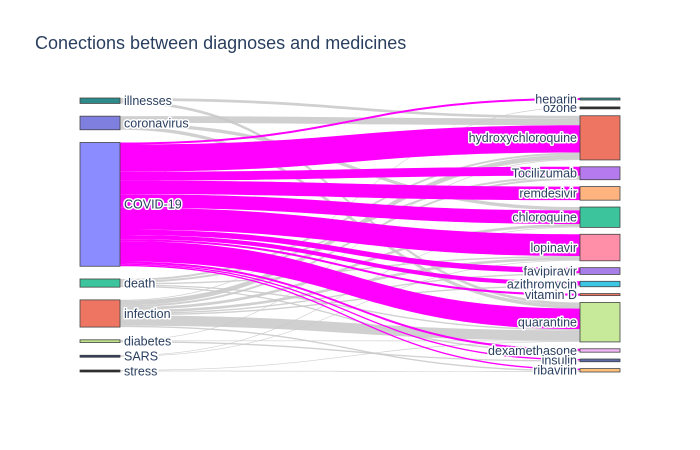  Describe the element at coordinates (542, 284) in the screenshot. I see `target-label-azithromycin: azithromycin` at that location.